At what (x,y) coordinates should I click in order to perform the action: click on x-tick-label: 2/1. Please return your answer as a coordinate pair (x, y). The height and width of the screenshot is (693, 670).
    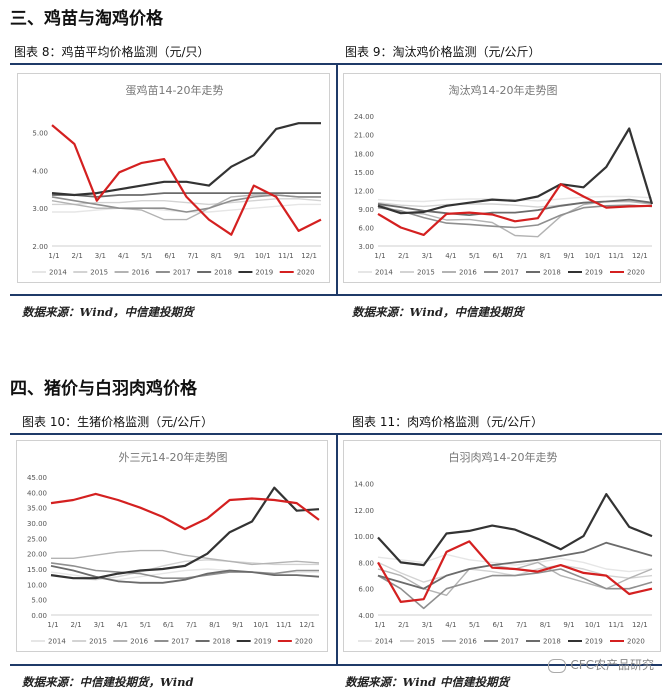
    Looking at the image, I should click on (77, 256).